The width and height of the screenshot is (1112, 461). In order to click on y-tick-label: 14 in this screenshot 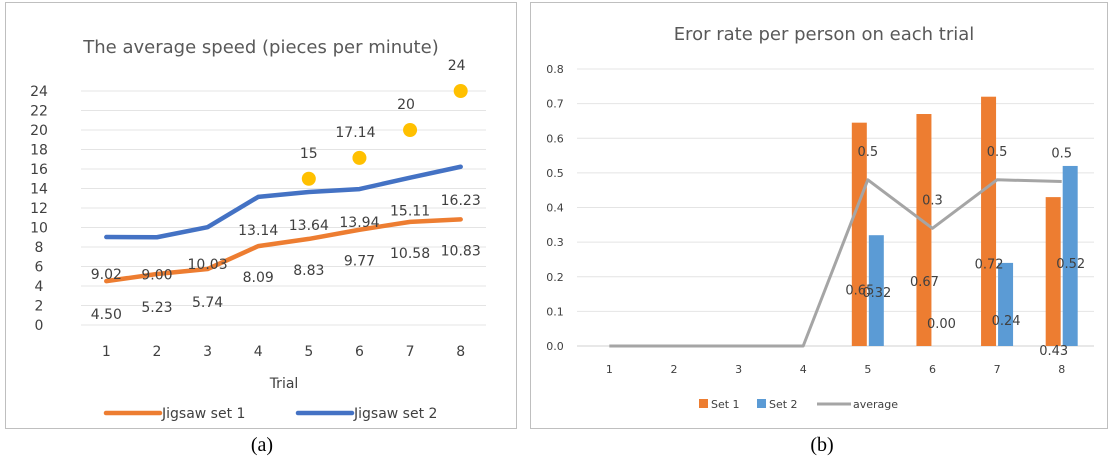, I will do `click(39, 190)`.